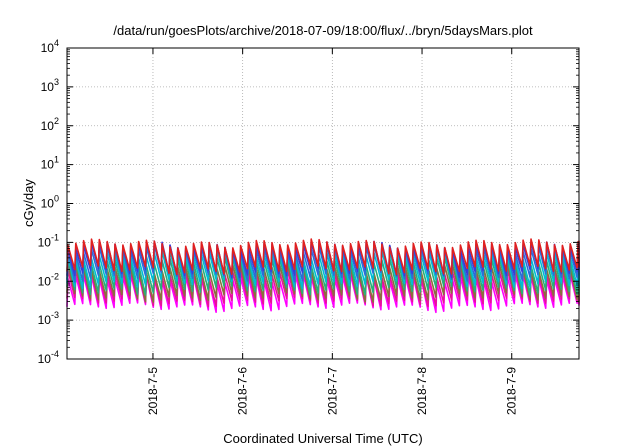 Image resolution: width=640 pixels, height=448 pixels. I want to click on y-tick-label: 10⁰, so click(50, 202).